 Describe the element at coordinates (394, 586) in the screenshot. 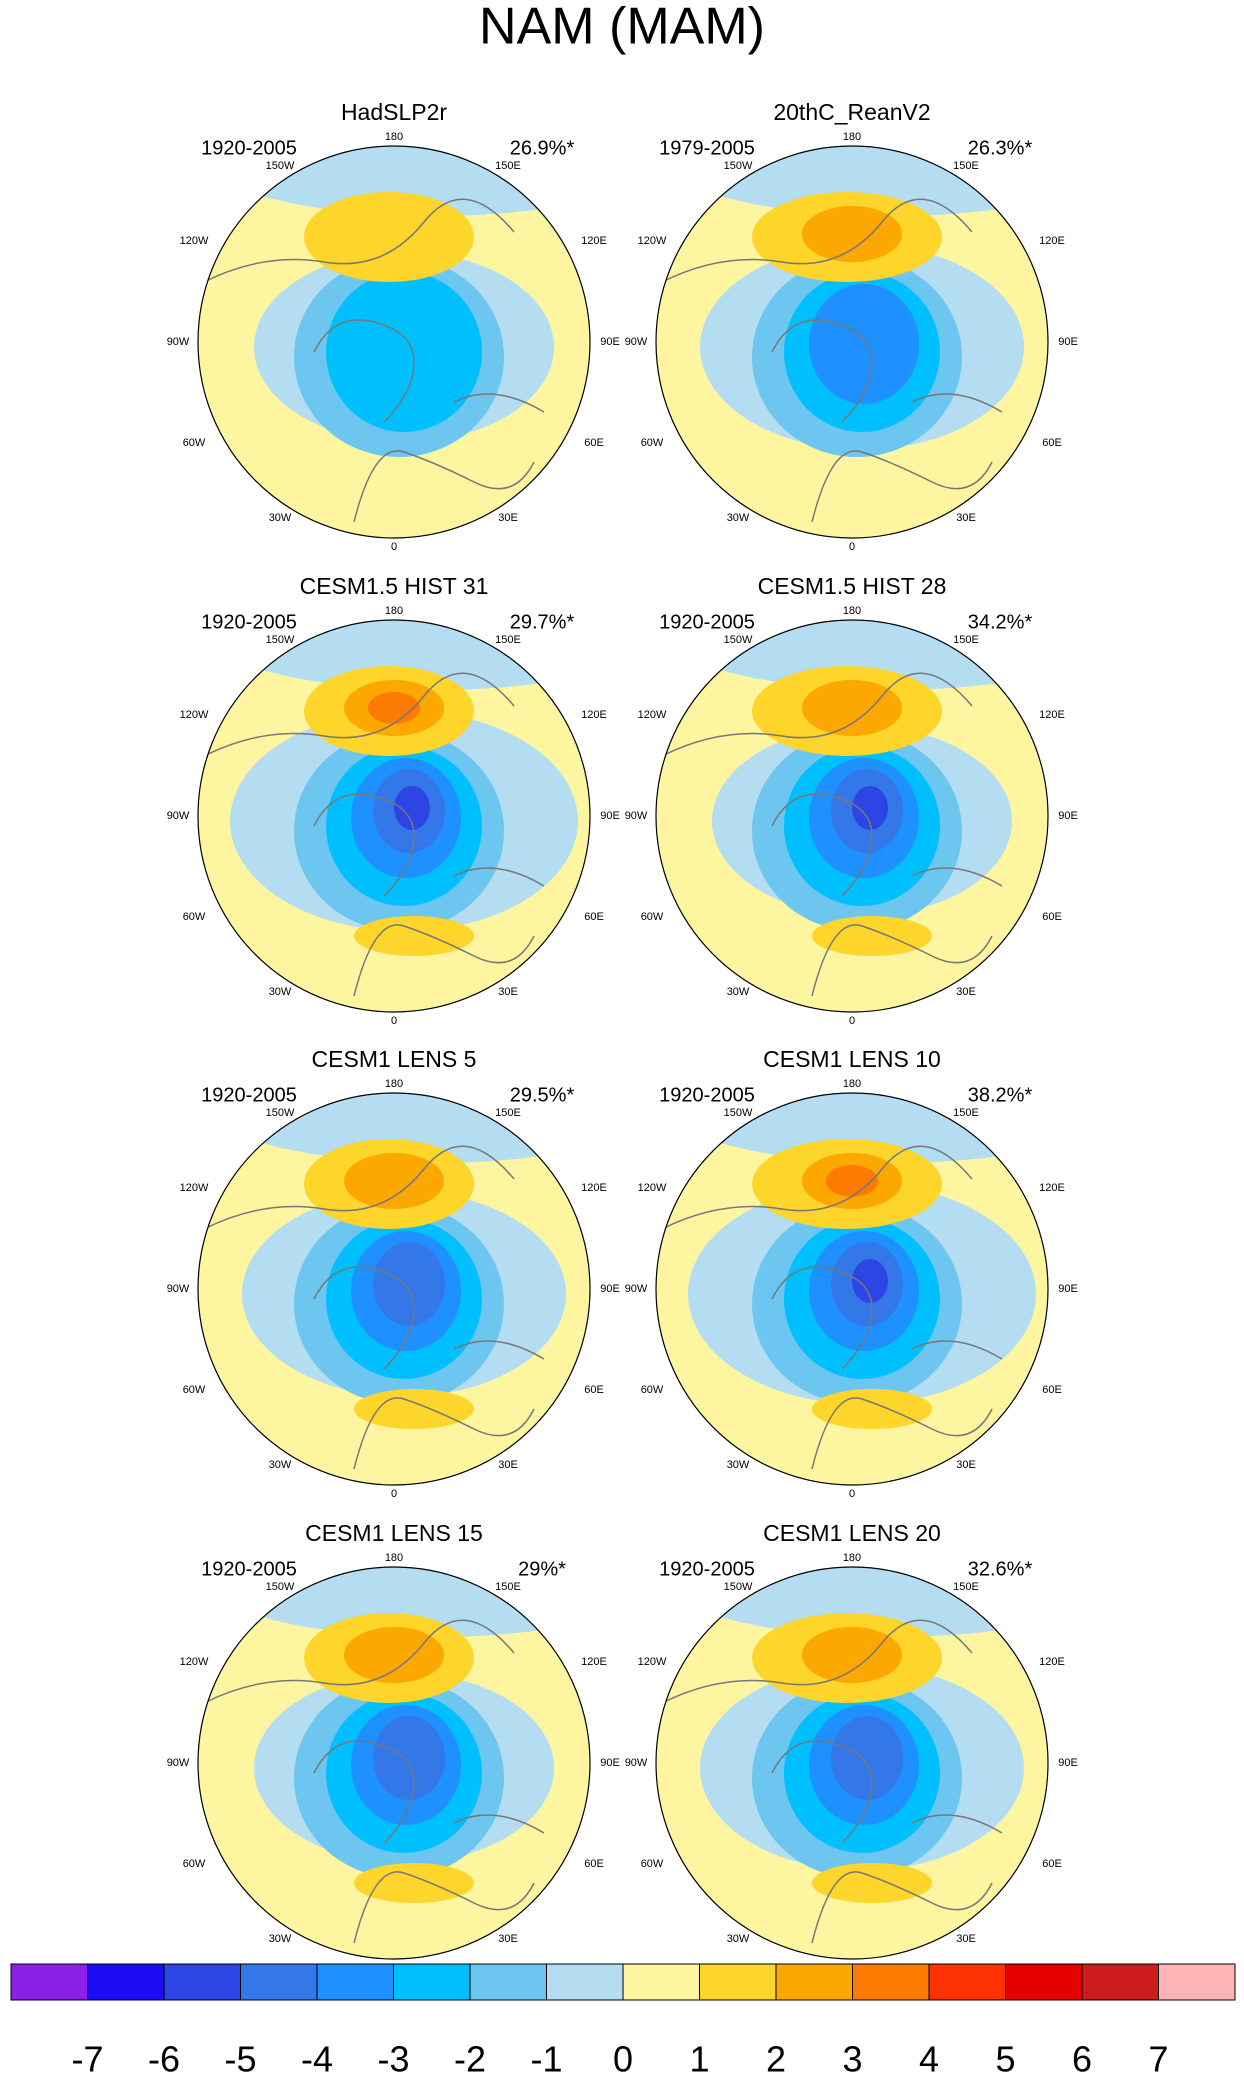

I see `panel-title: CESM1.5 HIST 31` at that location.